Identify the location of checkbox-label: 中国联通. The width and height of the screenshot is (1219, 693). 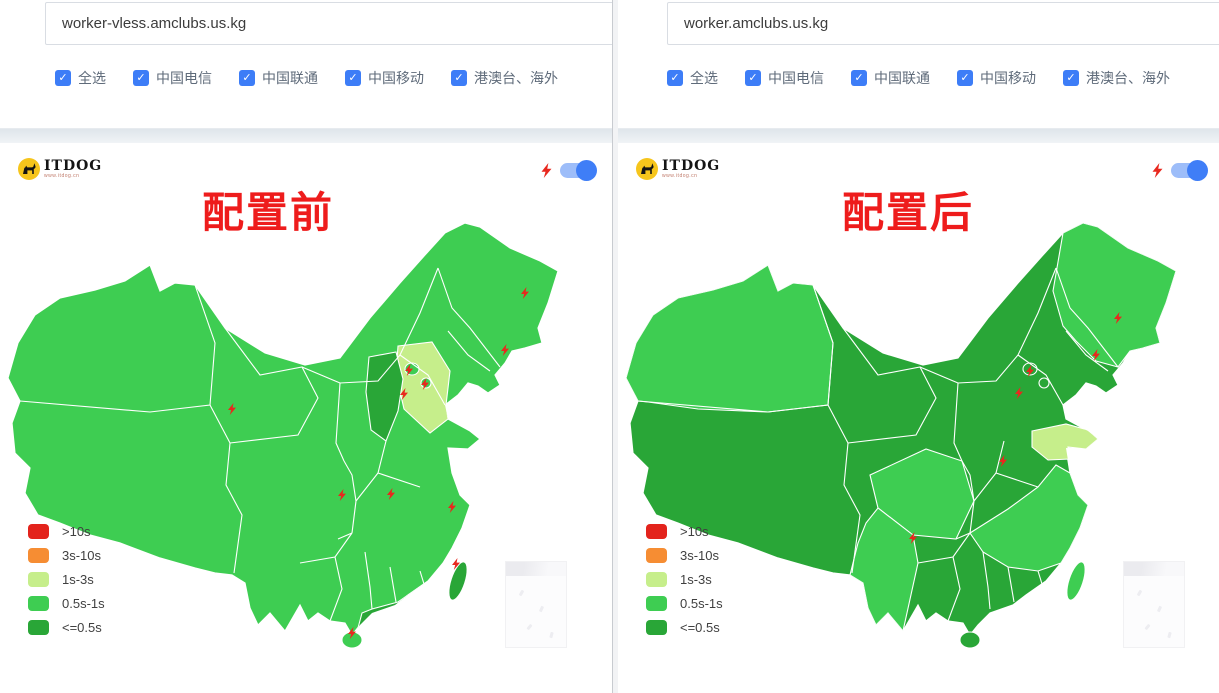
(290, 78).